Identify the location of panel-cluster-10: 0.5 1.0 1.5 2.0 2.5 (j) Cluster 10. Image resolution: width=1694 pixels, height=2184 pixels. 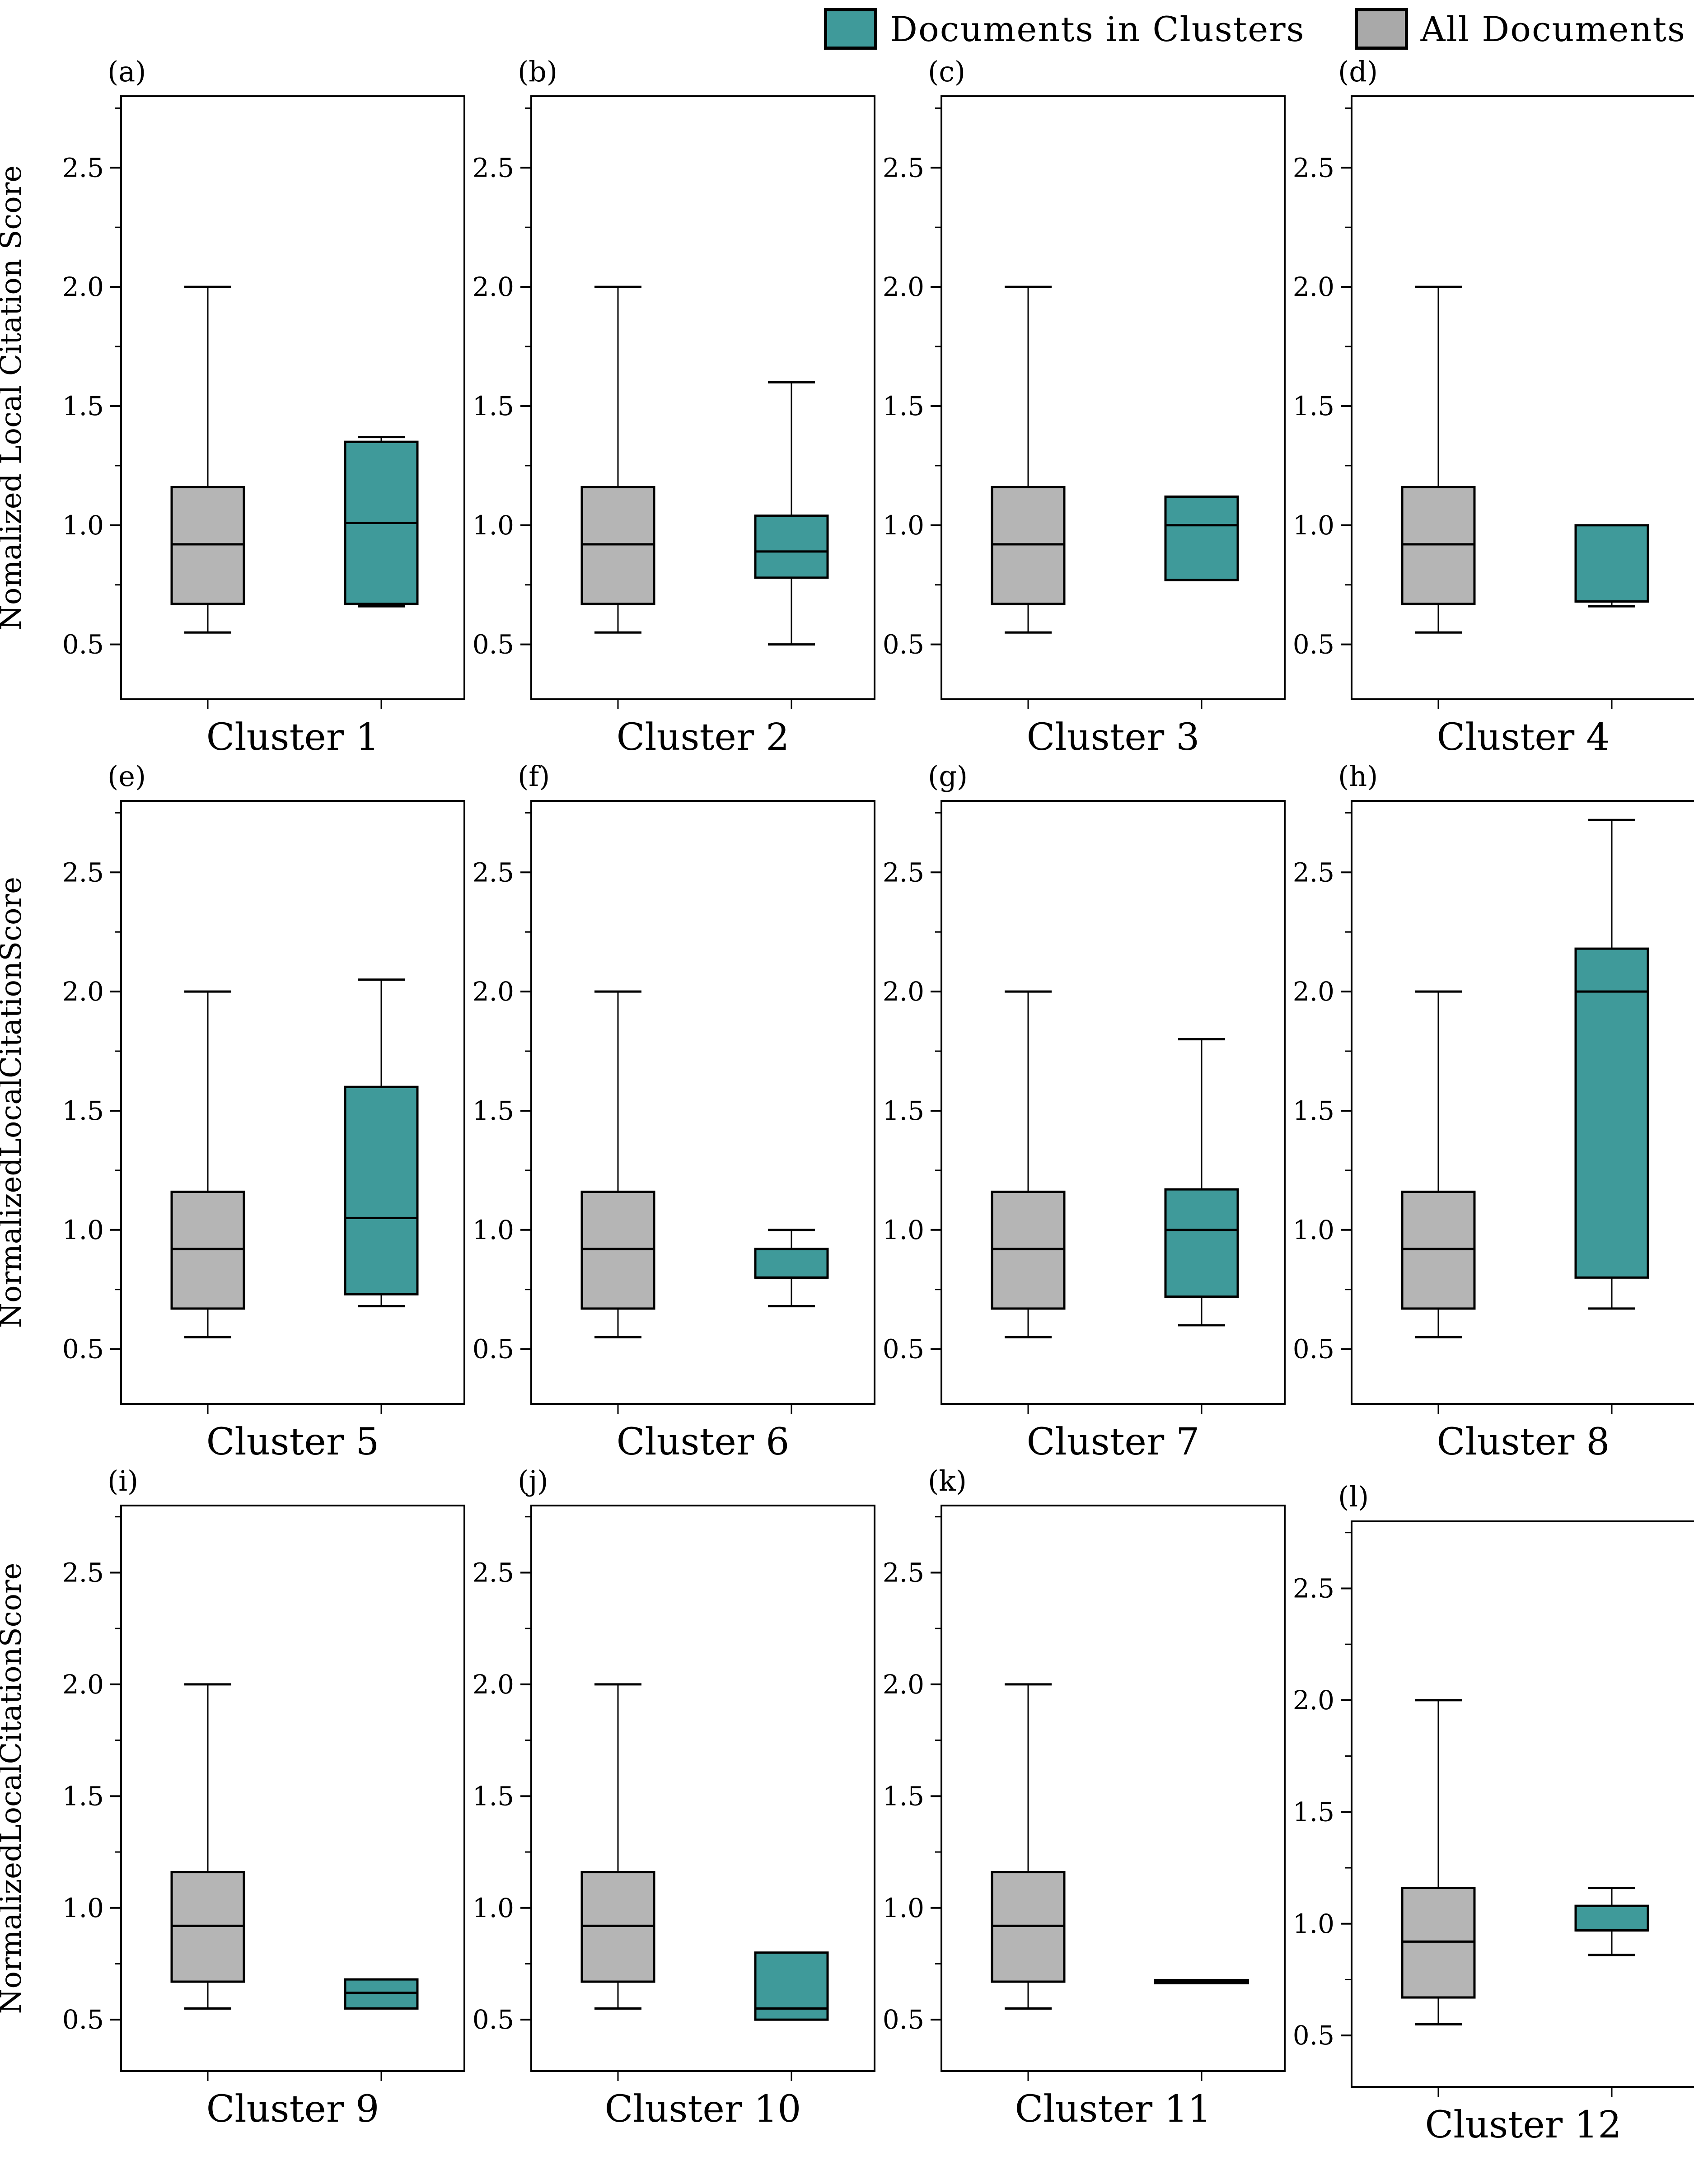
(674, 1797).